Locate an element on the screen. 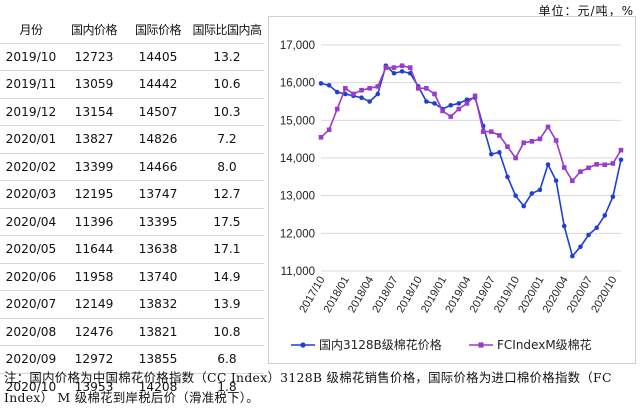 This screenshot has height=419, width=640. cell-month: 2020/02 is located at coordinates (31, 166).